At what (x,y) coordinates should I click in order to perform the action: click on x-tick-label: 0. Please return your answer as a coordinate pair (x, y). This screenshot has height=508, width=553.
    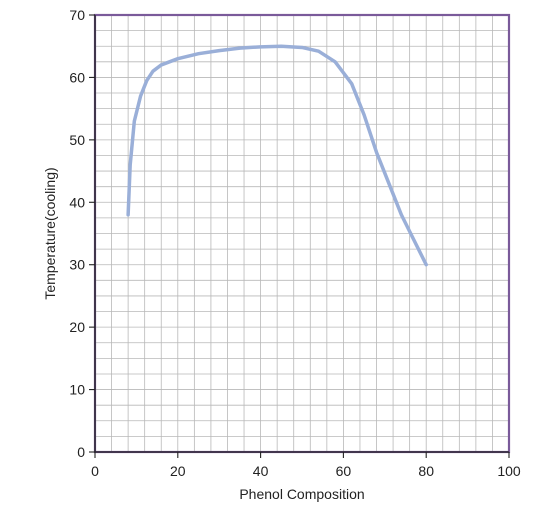
    Looking at the image, I should click on (95, 471).